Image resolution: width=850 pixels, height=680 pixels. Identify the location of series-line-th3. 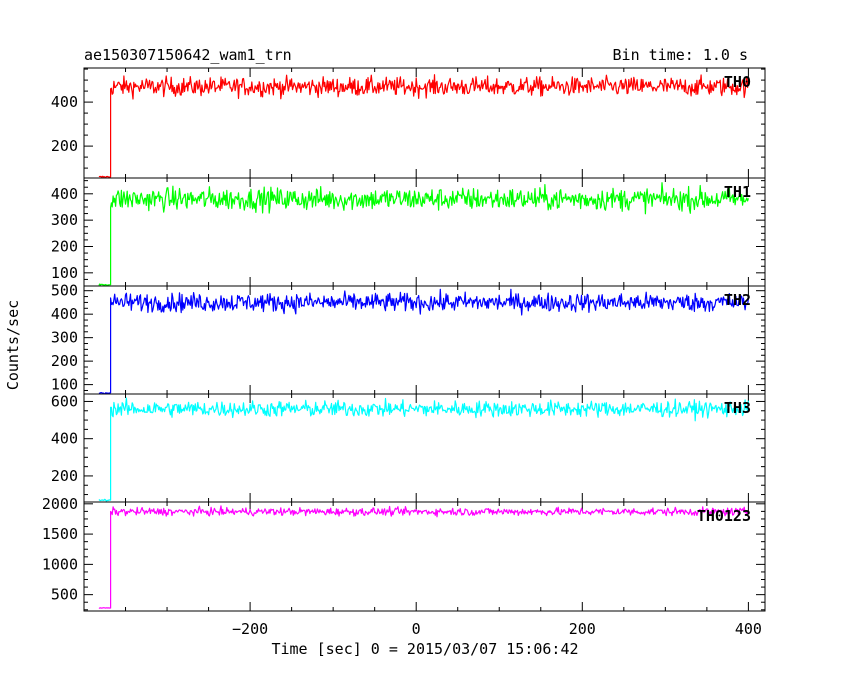
(423, 449).